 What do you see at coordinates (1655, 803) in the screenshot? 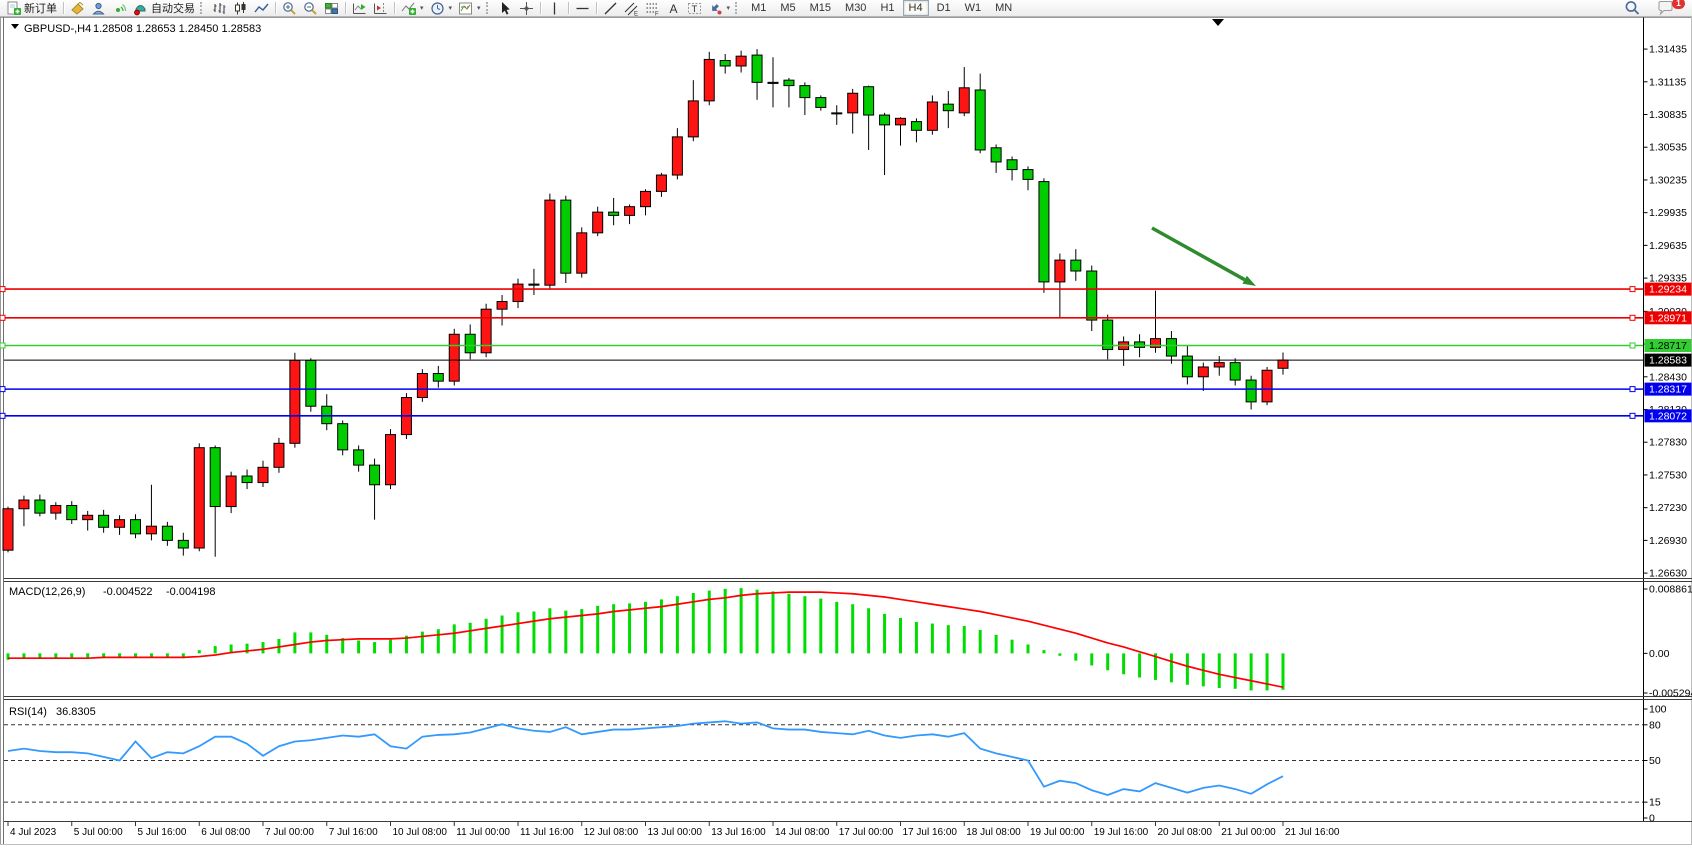
I see `svg-text: 15` at bounding box center [1655, 803].